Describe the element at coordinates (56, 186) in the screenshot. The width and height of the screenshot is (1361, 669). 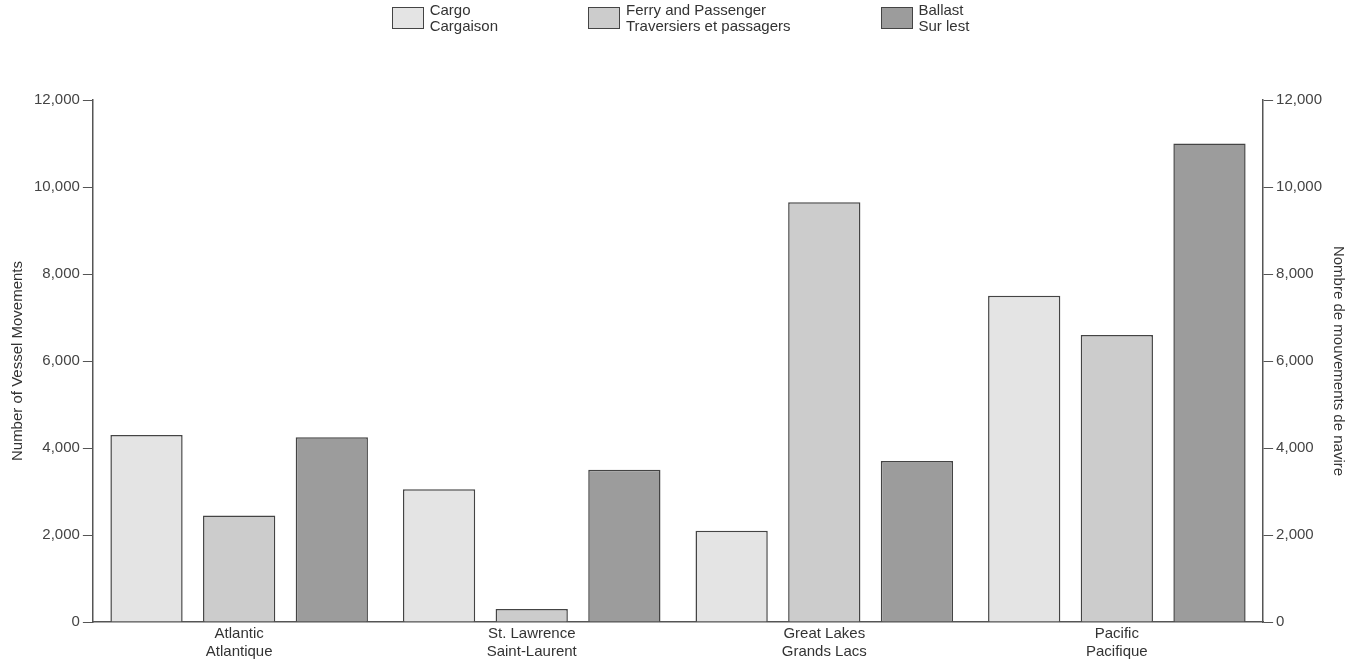
I see `y-tick-label: 10,000` at that location.